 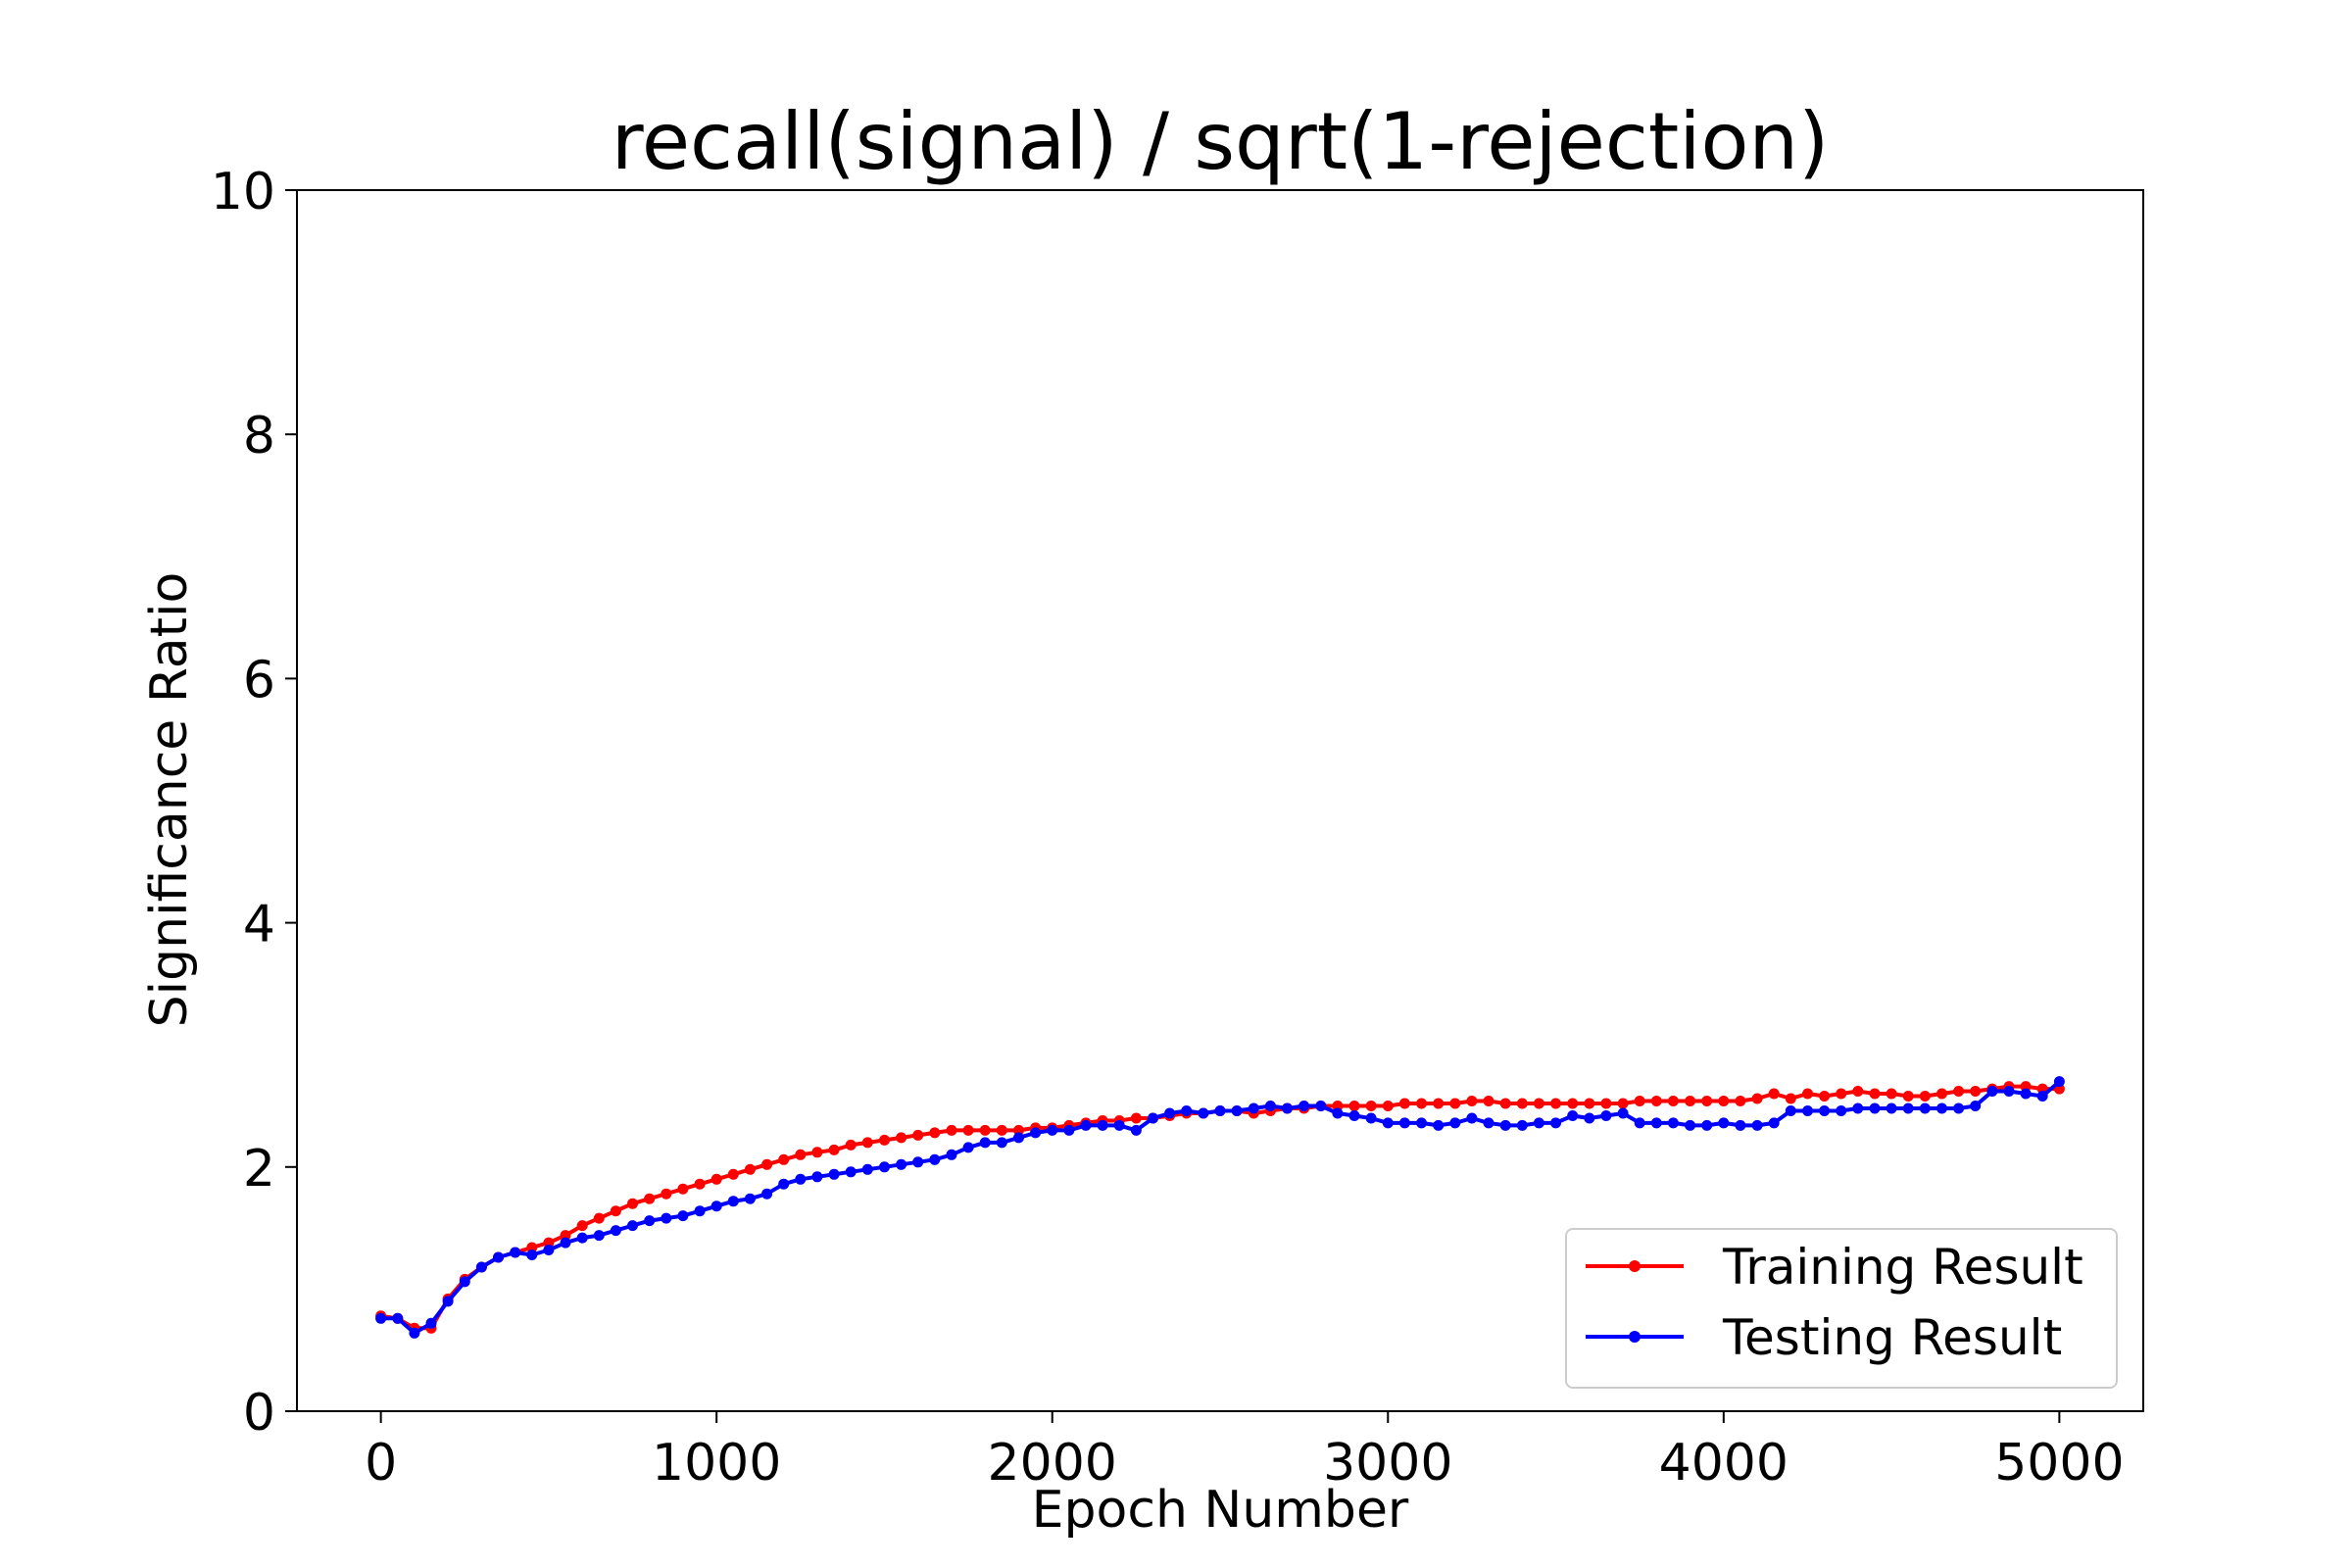 I want to click on x-tick-label: 3000, so click(x=1387, y=1464).